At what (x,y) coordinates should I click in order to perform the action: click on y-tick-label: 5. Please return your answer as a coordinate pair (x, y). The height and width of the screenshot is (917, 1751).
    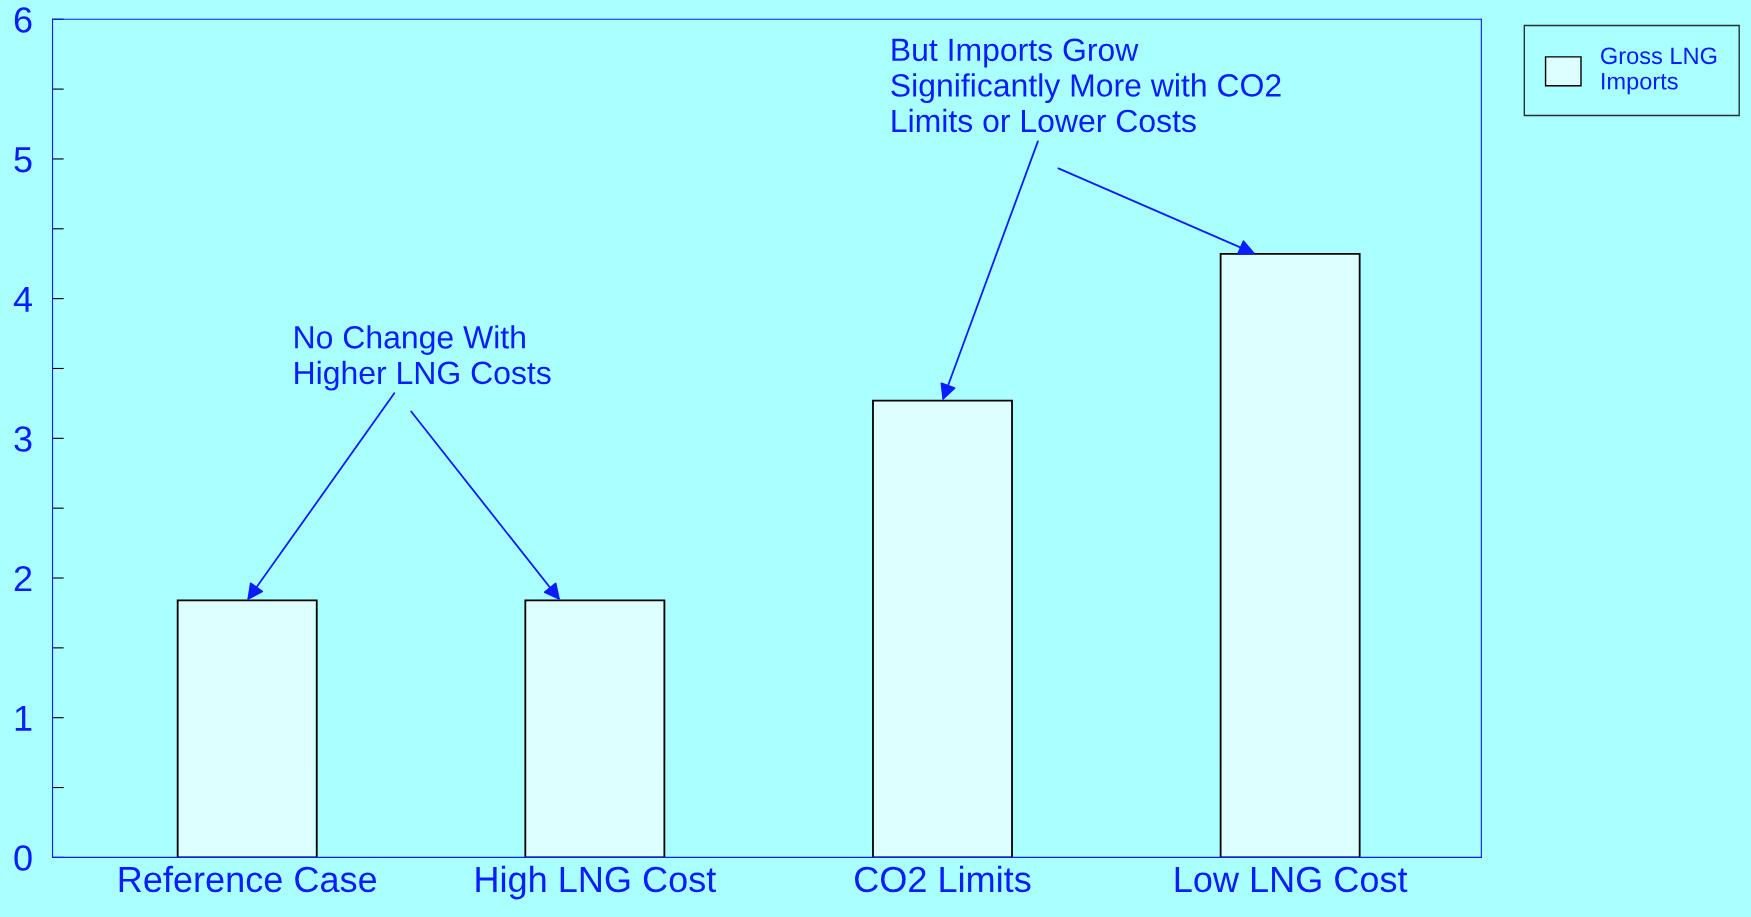
    Looking at the image, I should click on (23, 160).